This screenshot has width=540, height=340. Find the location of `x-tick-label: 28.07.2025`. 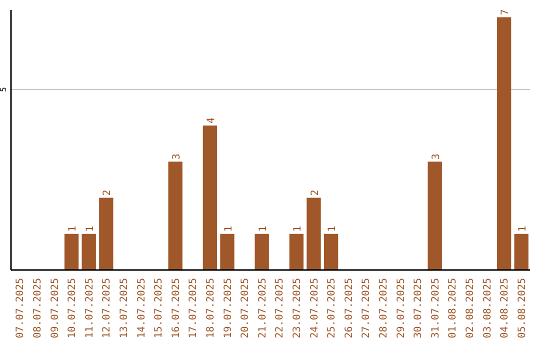

x-tick-label: 28.07.2025 is located at coordinates (384, 308).